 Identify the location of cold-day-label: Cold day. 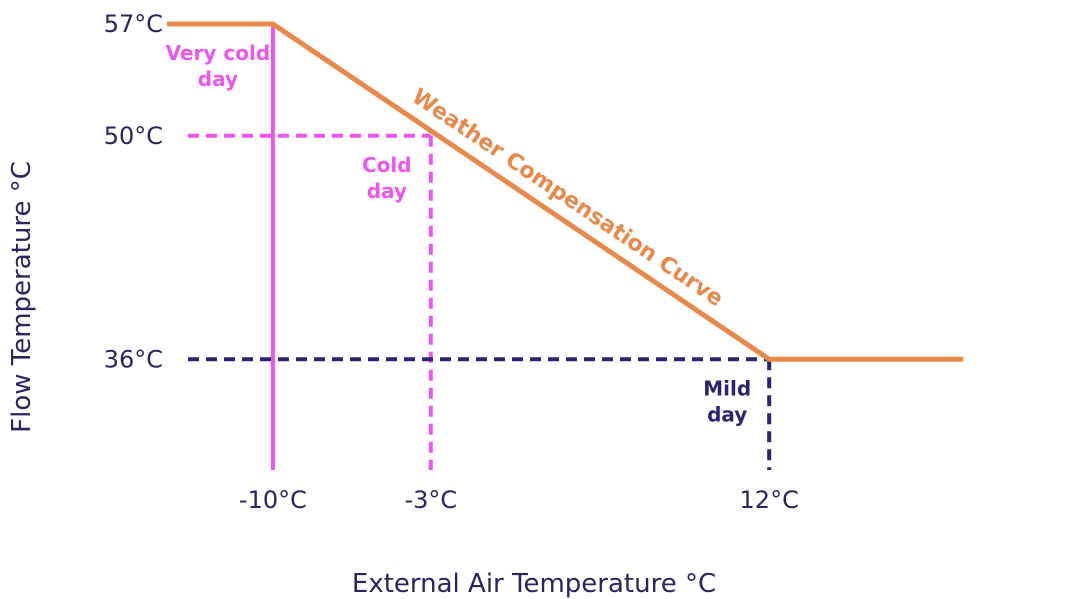
(387, 178).